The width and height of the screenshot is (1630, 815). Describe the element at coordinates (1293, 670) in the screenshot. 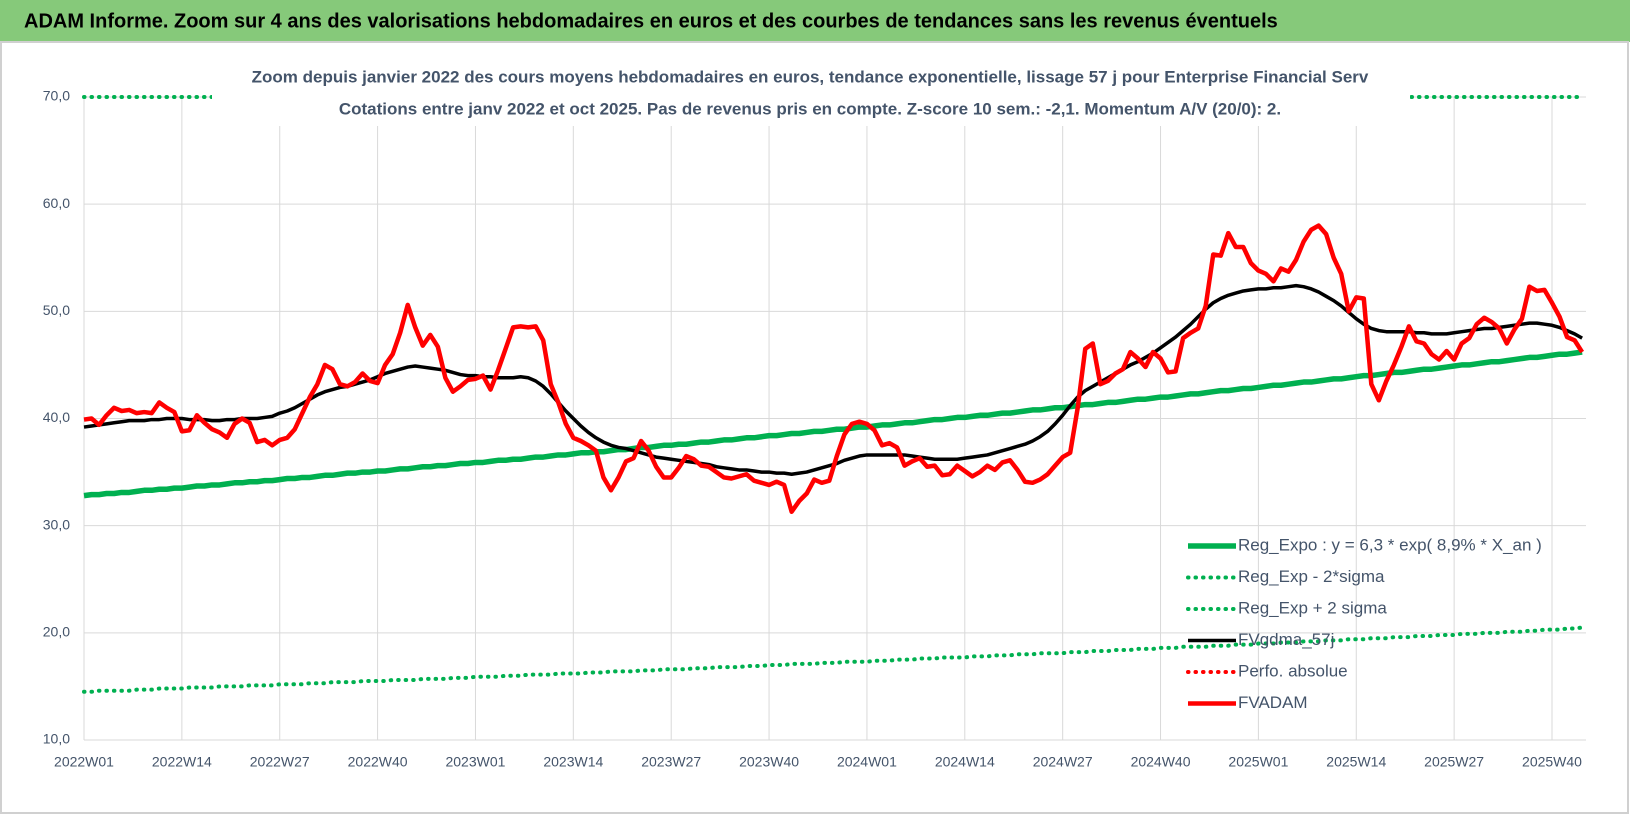

I see `legend-label: Perfo. absolue` at that location.